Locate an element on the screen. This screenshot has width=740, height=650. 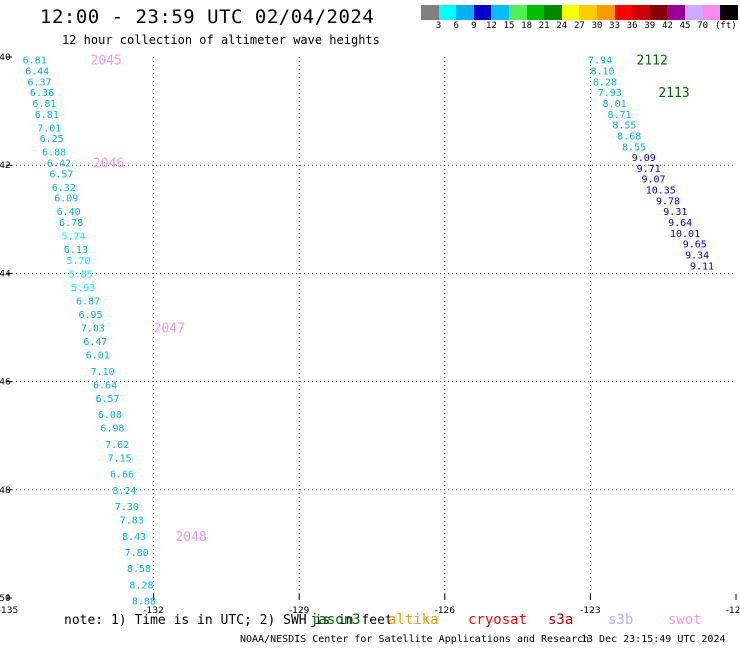
x-tick-label: -120 is located at coordinates (733, 611).